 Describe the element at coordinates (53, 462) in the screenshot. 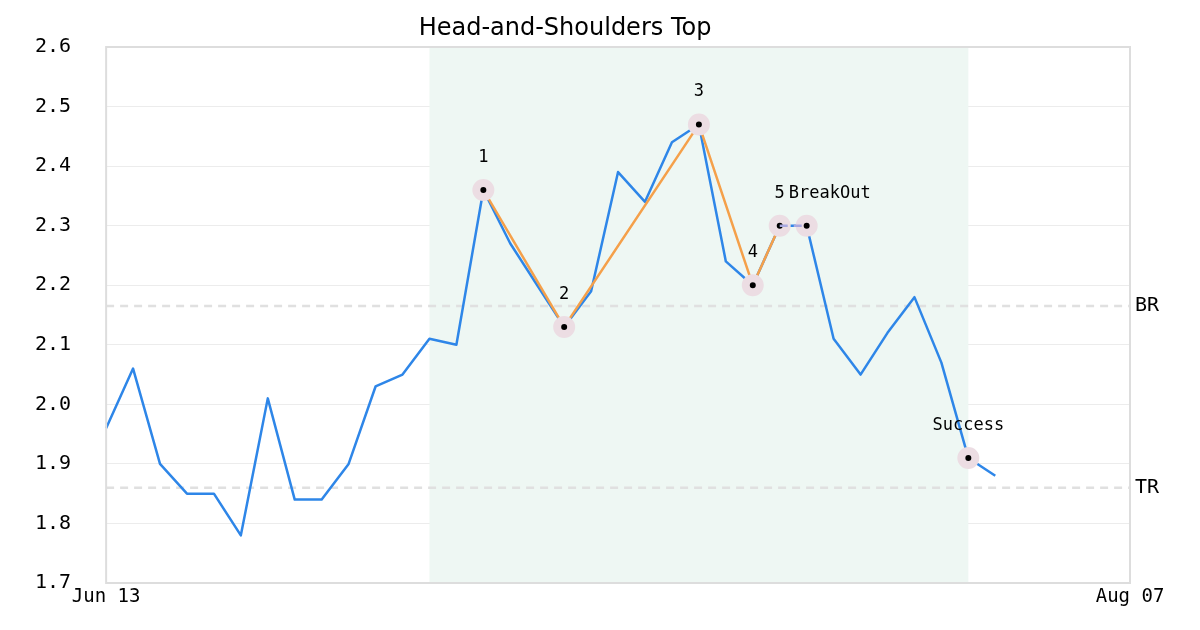

I see `y-tick-label: 1.9` at that location.